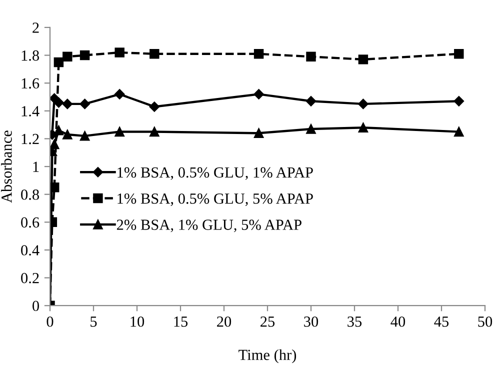  I want to click on y-tick-label: 0.6, so click(30, 222).